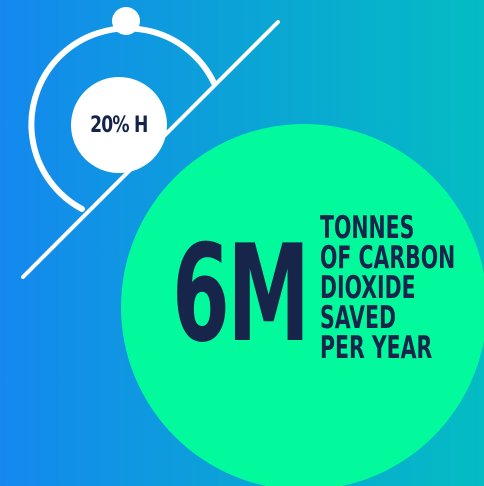 The image size is (484, 486). Describe the element at coordinates (376, 348) in the screenshot. I see `caption-line: PER YEAR` at that location.